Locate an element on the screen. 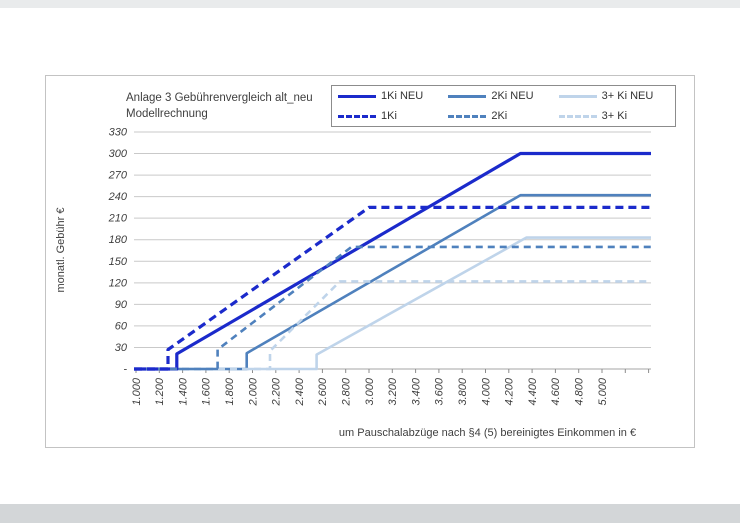 The image size is (740, 523). x-tick-label: 2.600 is located at coordinates (323, 391).